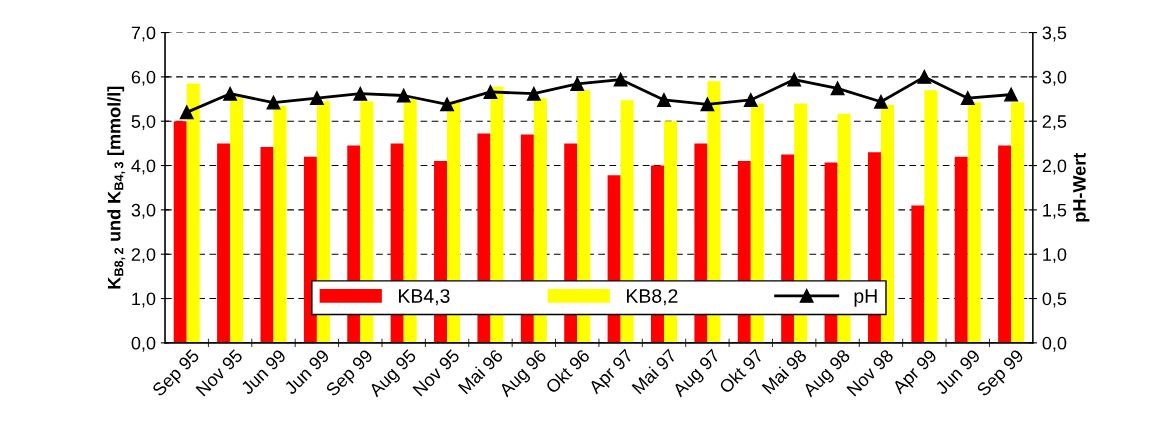 Image resolution: width=1154 pixels, height=434 pixels. I want to click on y2-tick-label: 3,5, so click(1054, 34).